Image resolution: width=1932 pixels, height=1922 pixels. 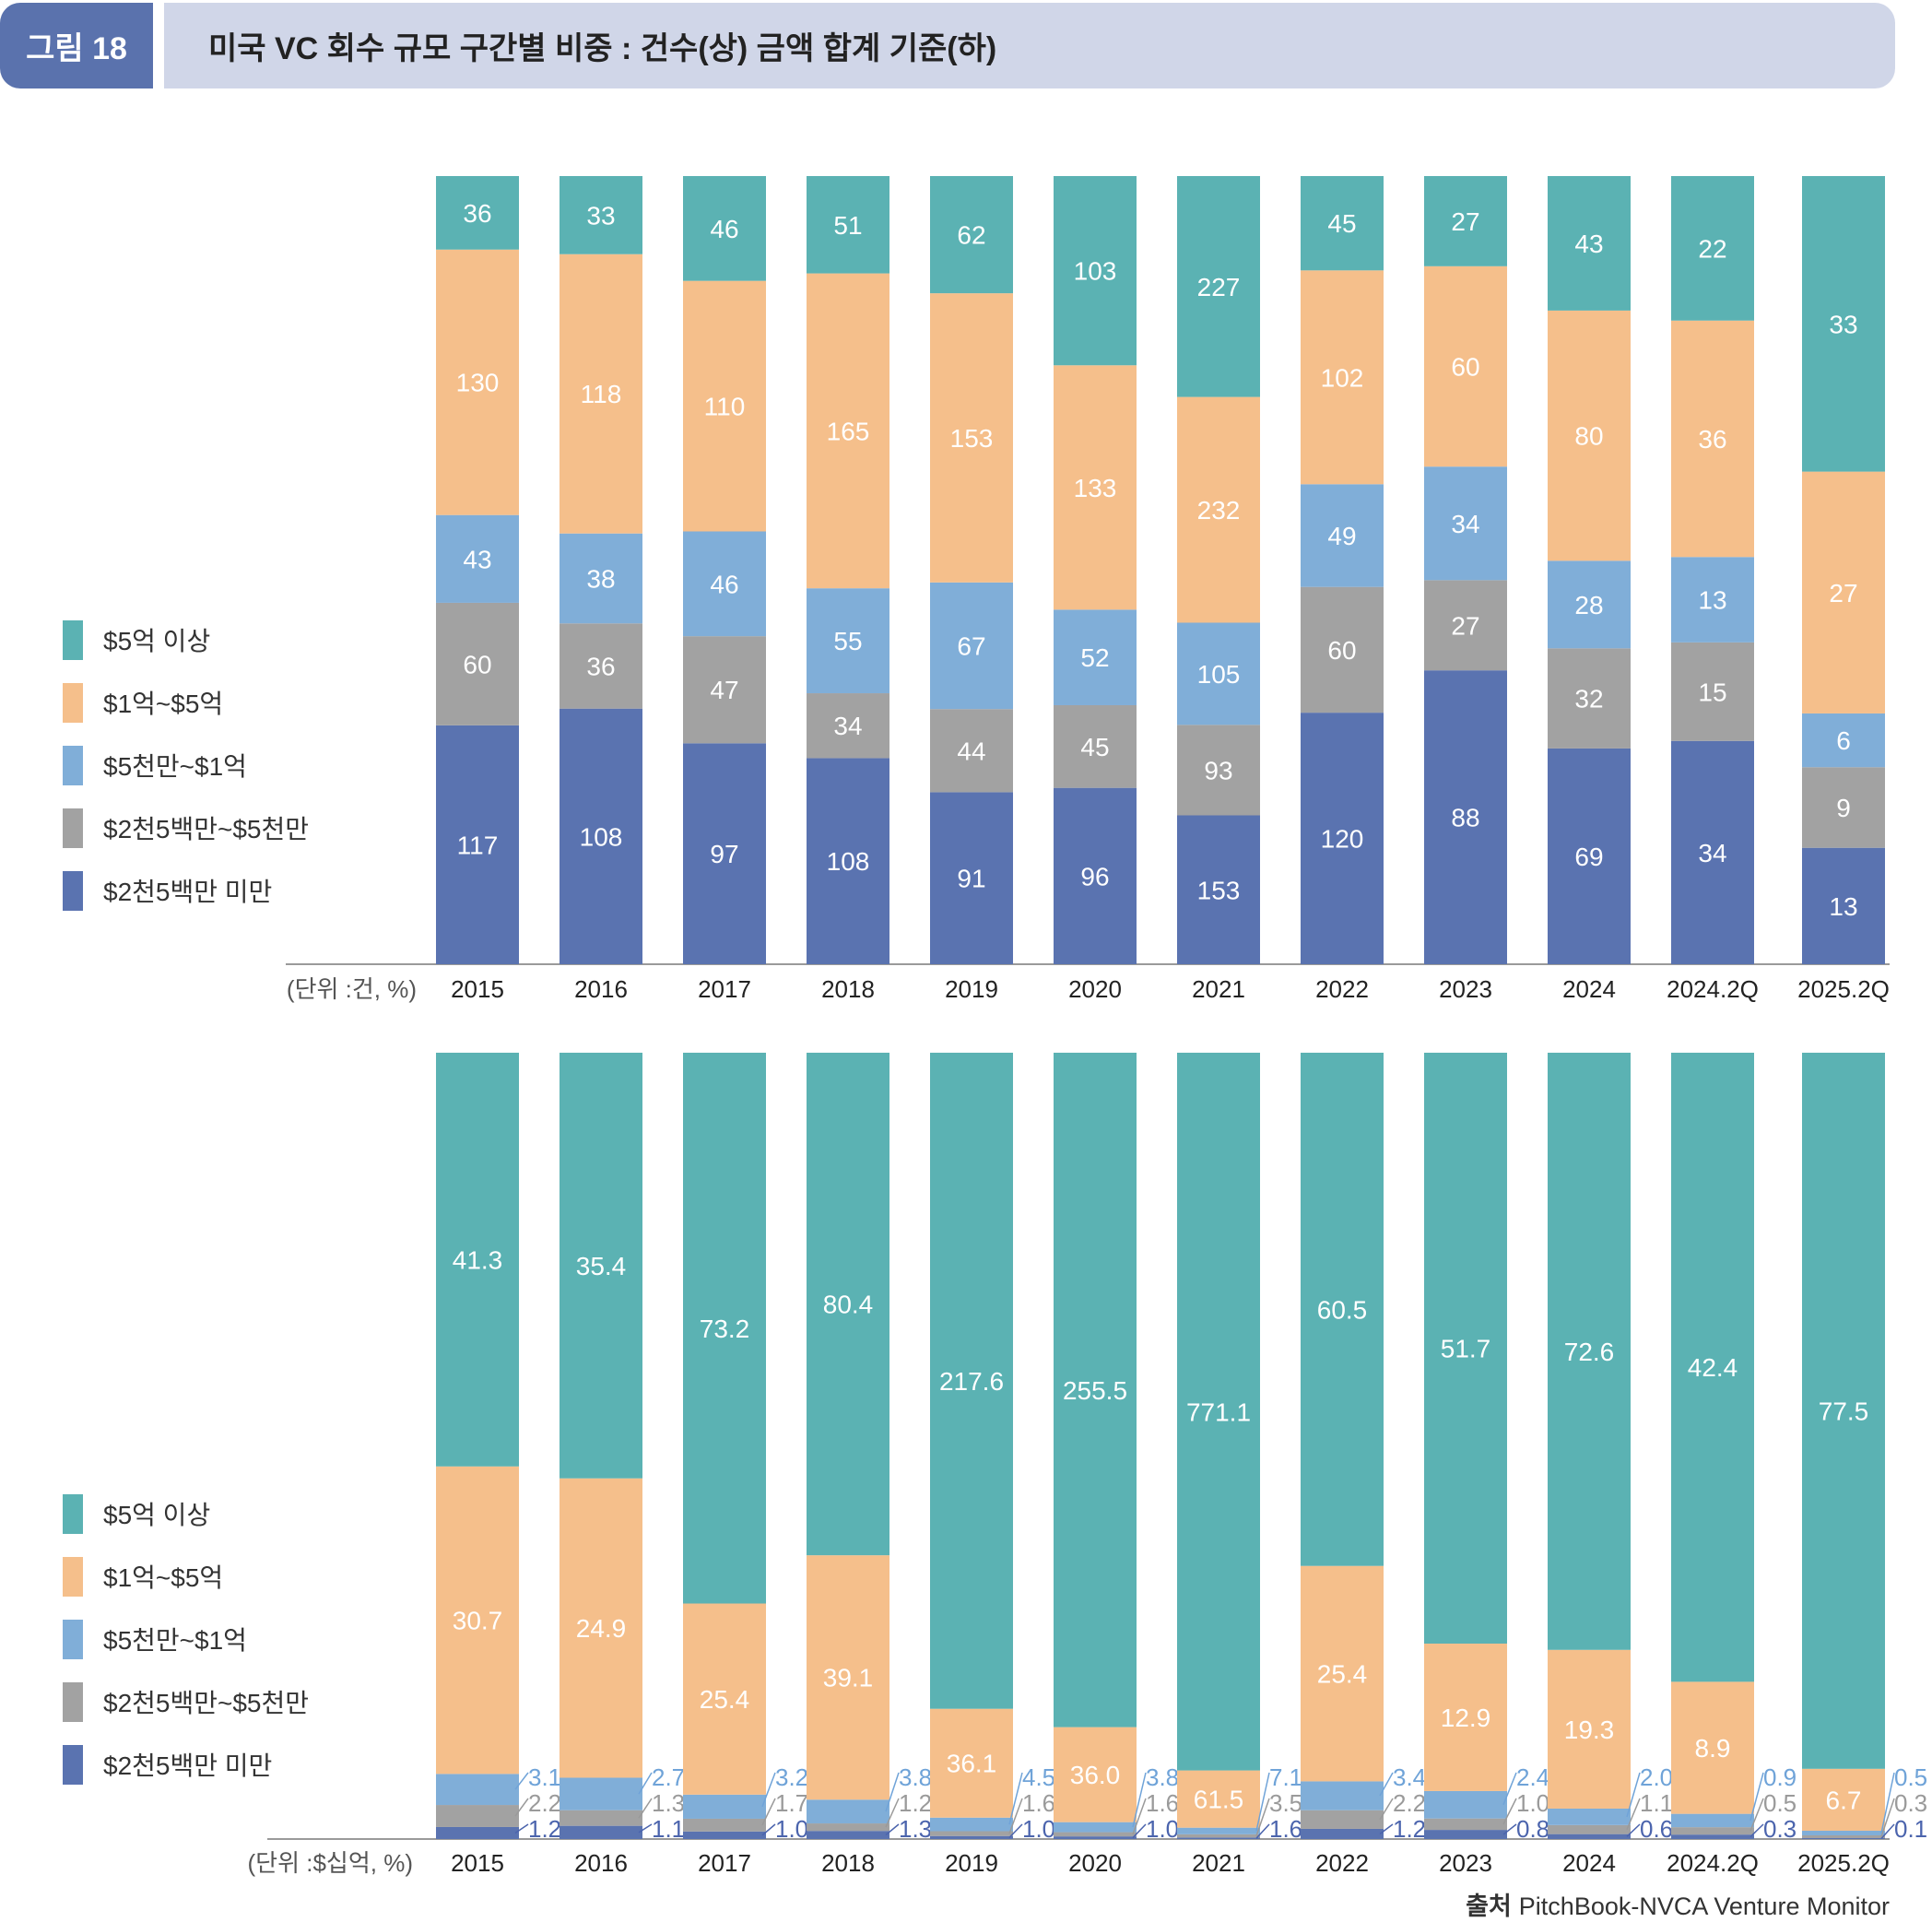 I want to click on data-label: 36, so click(x=1712, y=440).